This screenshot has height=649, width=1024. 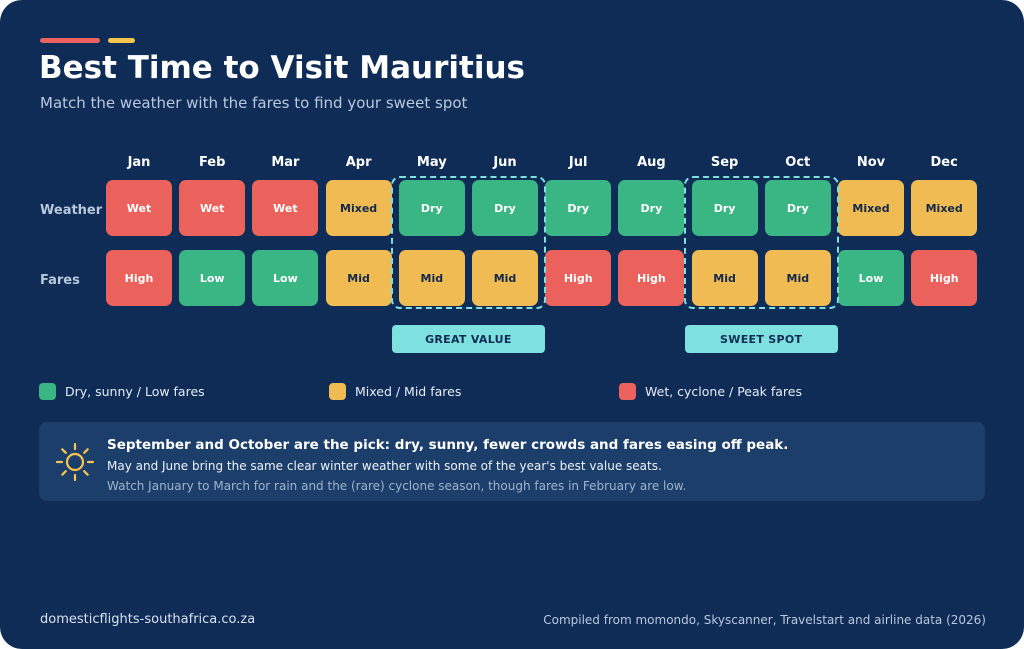 I want to click on accent-bar-yellow, so click(x=121, y=40).